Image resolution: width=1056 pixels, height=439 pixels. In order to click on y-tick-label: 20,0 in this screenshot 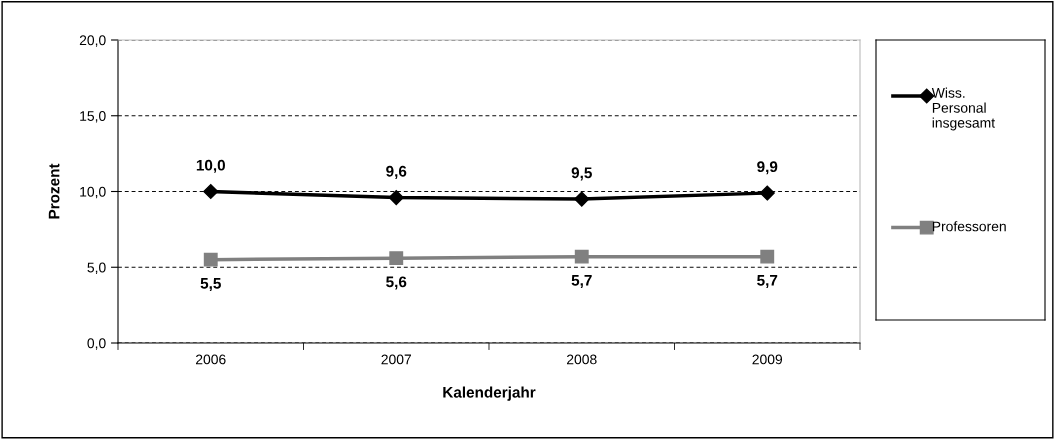, I will do `click(92, 41)`.